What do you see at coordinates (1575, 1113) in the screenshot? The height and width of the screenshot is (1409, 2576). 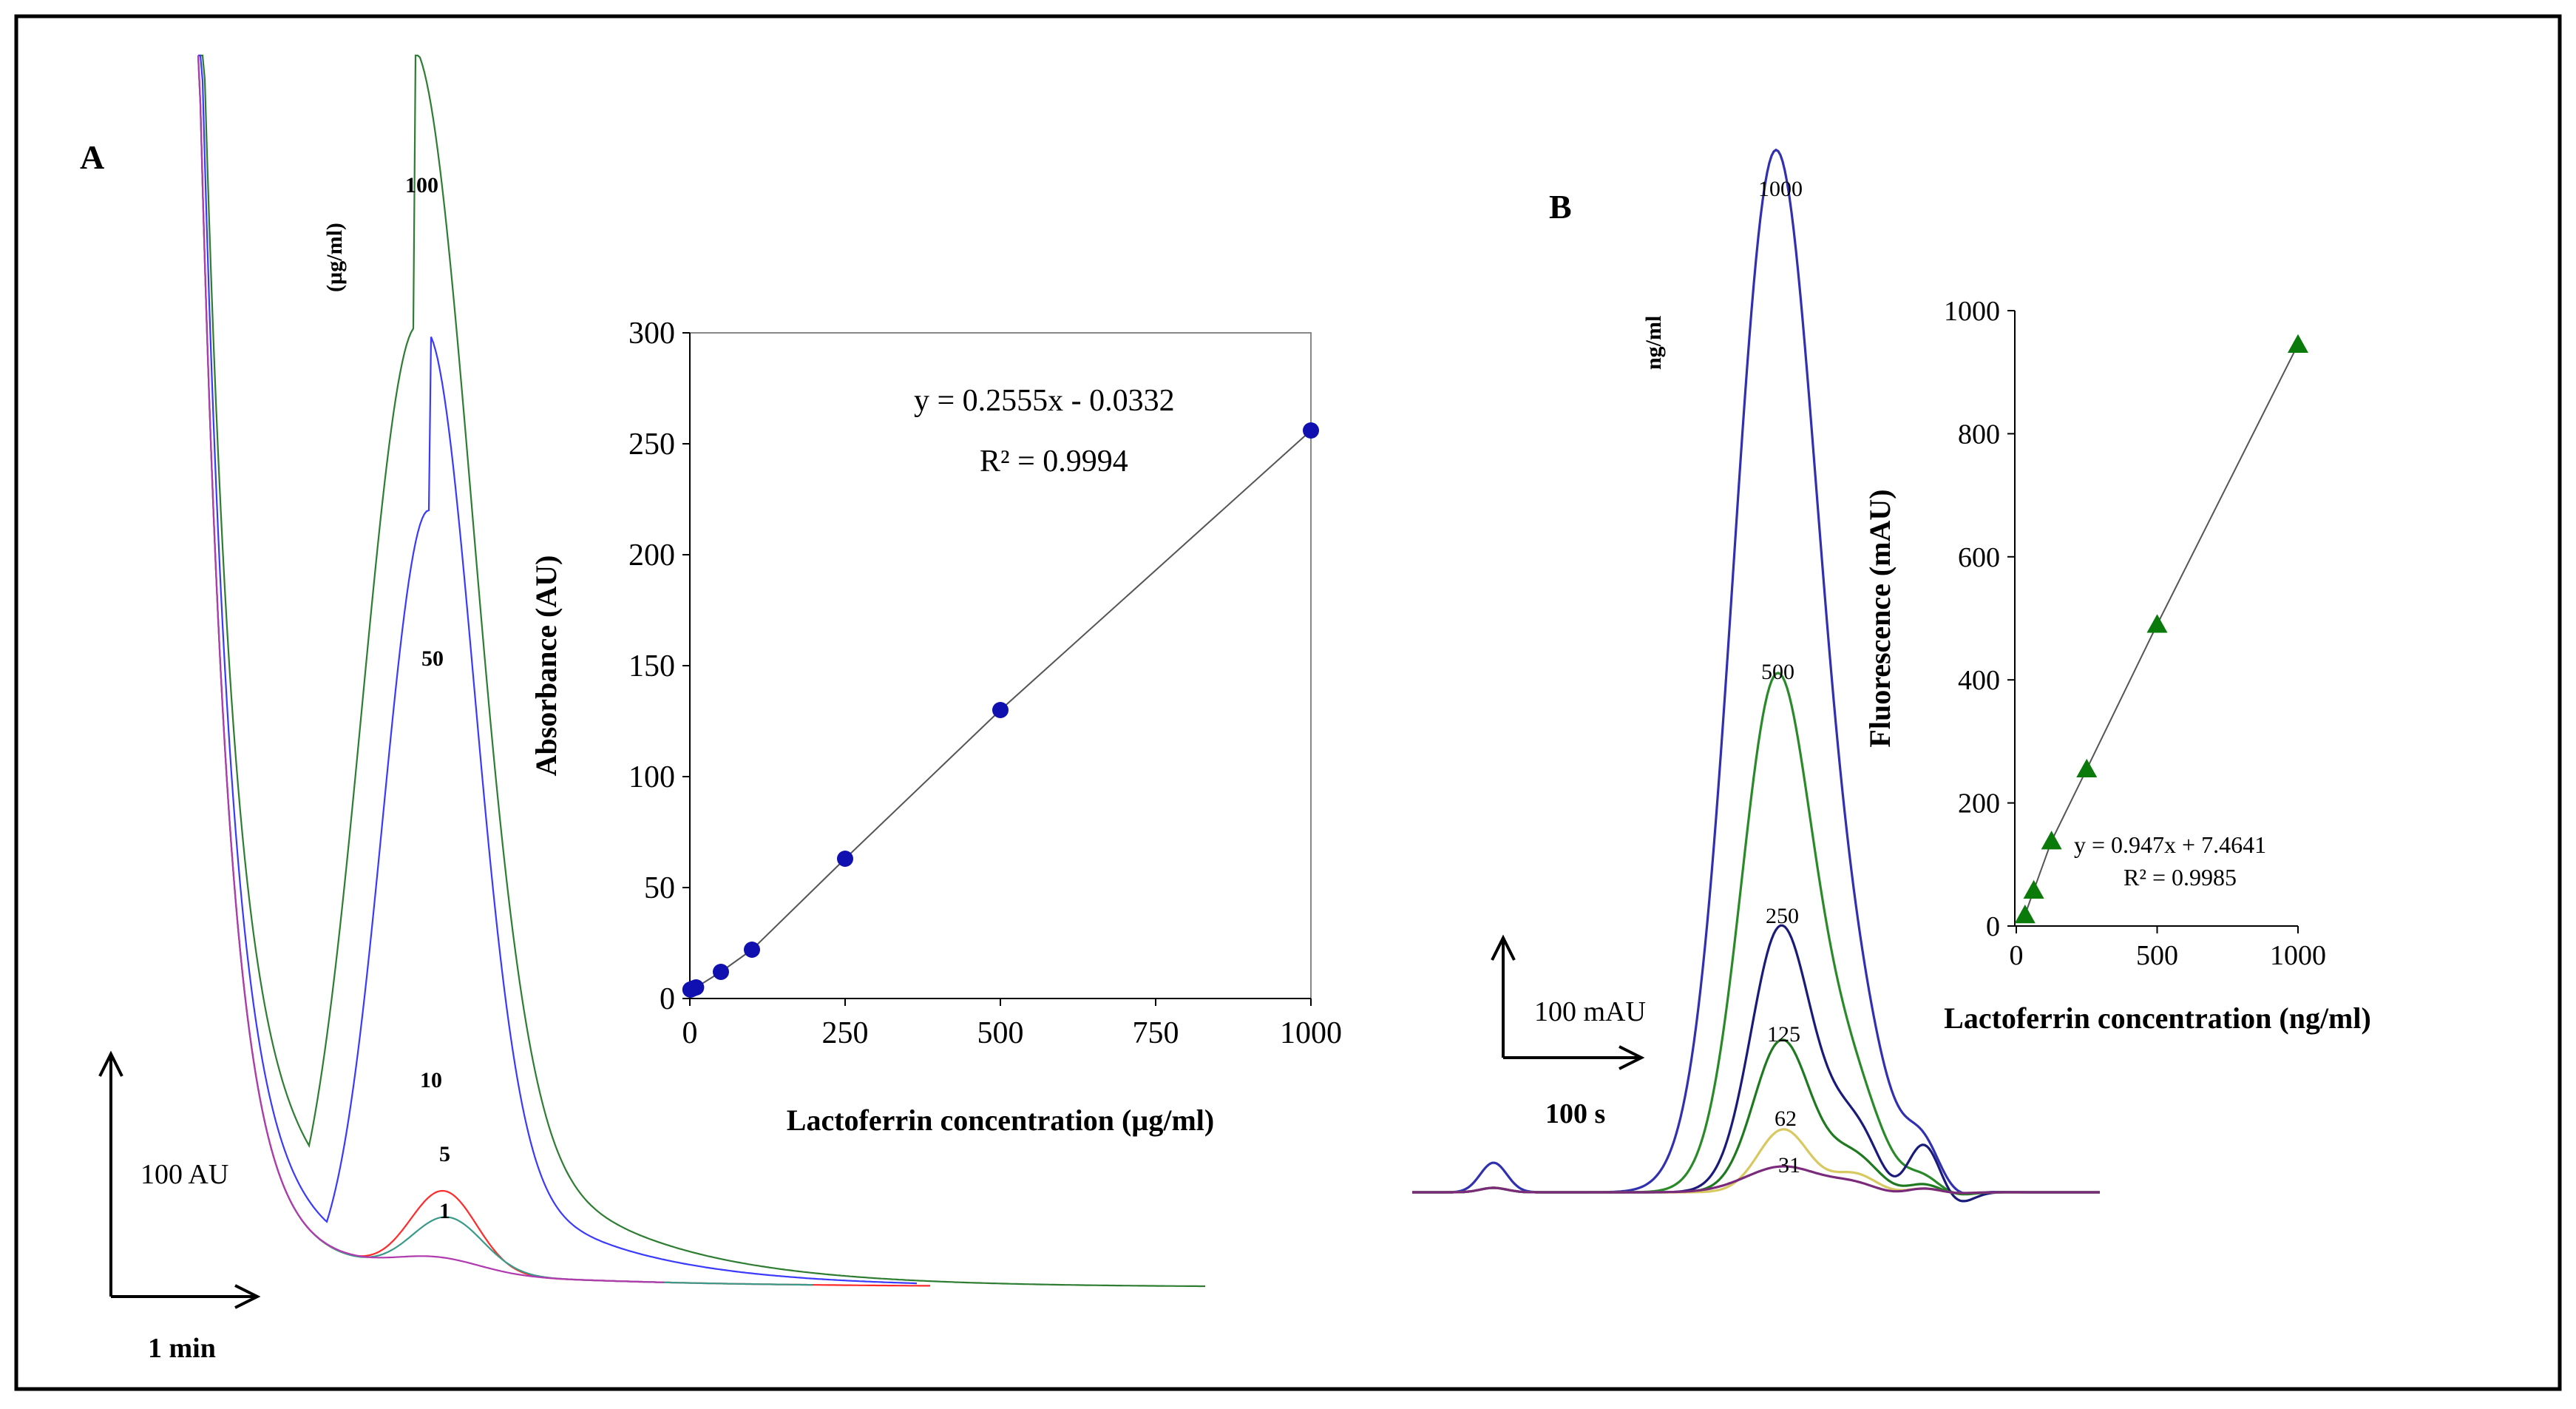 I see `scale-x-label-b: 100 s` at bounding box center [1575, 1113].